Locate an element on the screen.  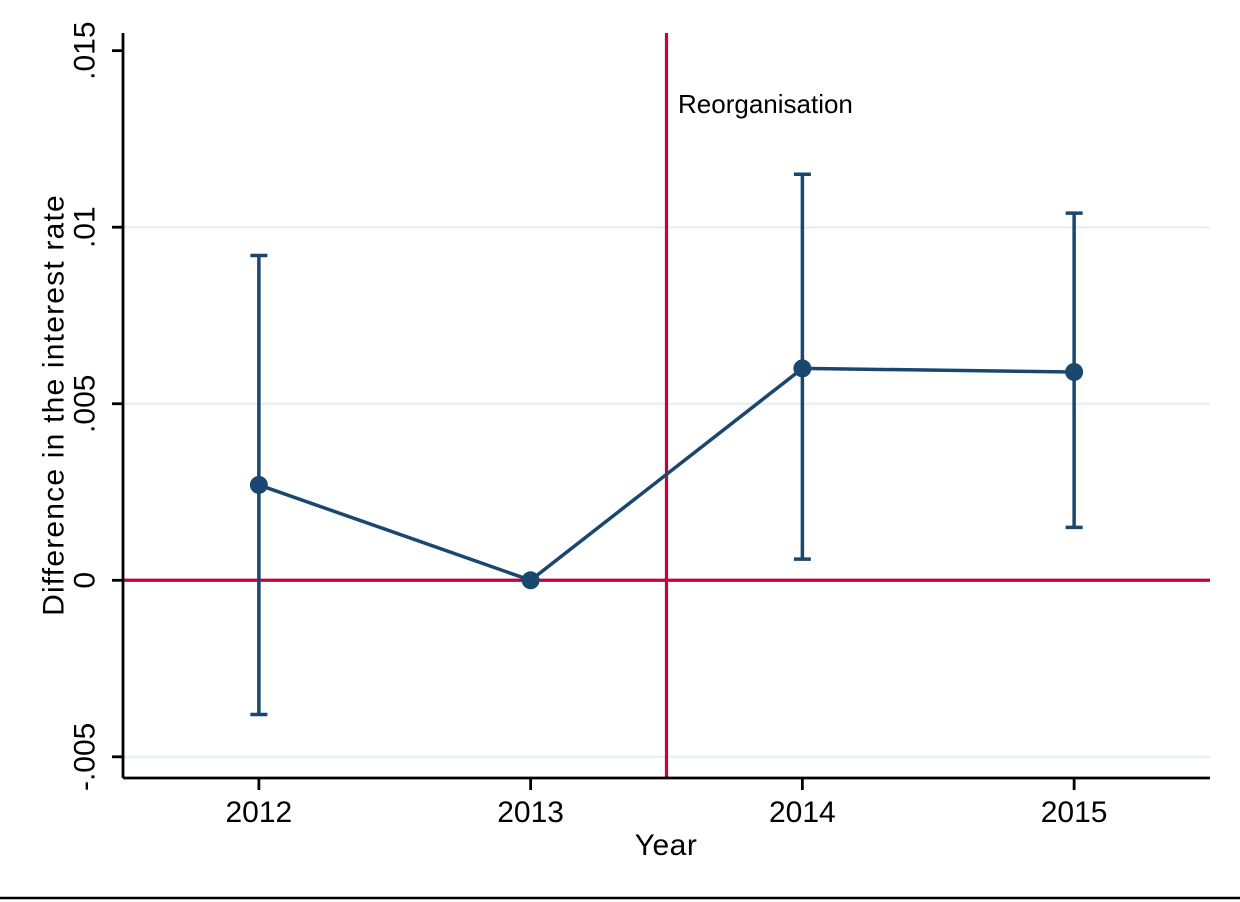
x-axis-title: Year is located at coordinates (666, 845).